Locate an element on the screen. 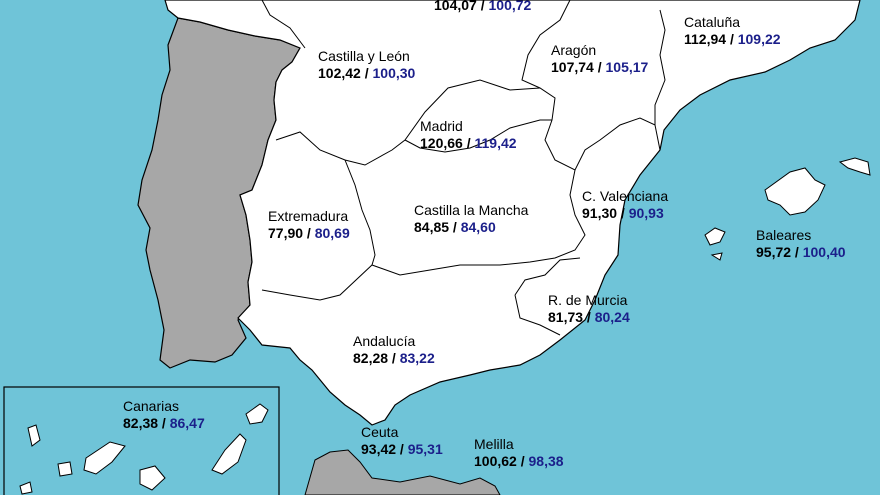 Image resolution: width=880 pixels, height=495 pixels. canary-islands is located at coordinates (144, 449).